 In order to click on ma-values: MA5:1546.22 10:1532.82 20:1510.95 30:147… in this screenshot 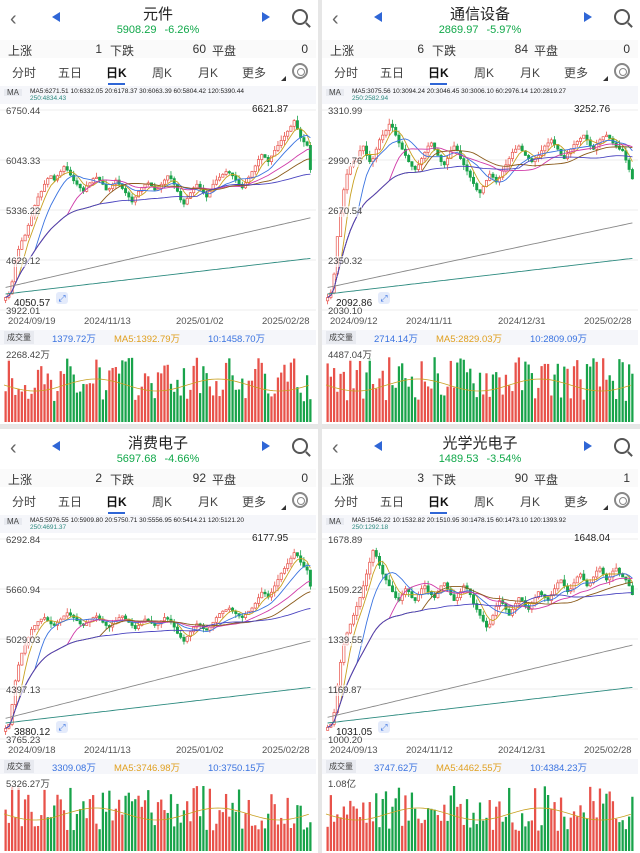, I will do `click(459, 520)`.